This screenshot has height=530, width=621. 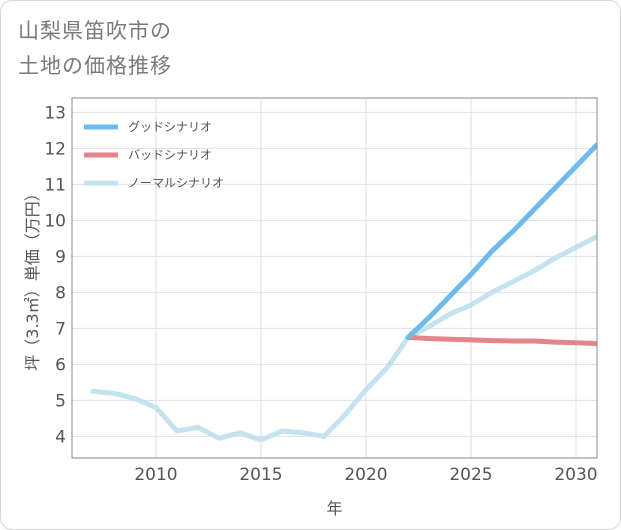 I want to click on x-tick-label-2010: 2010, so click(x=155, y=475).